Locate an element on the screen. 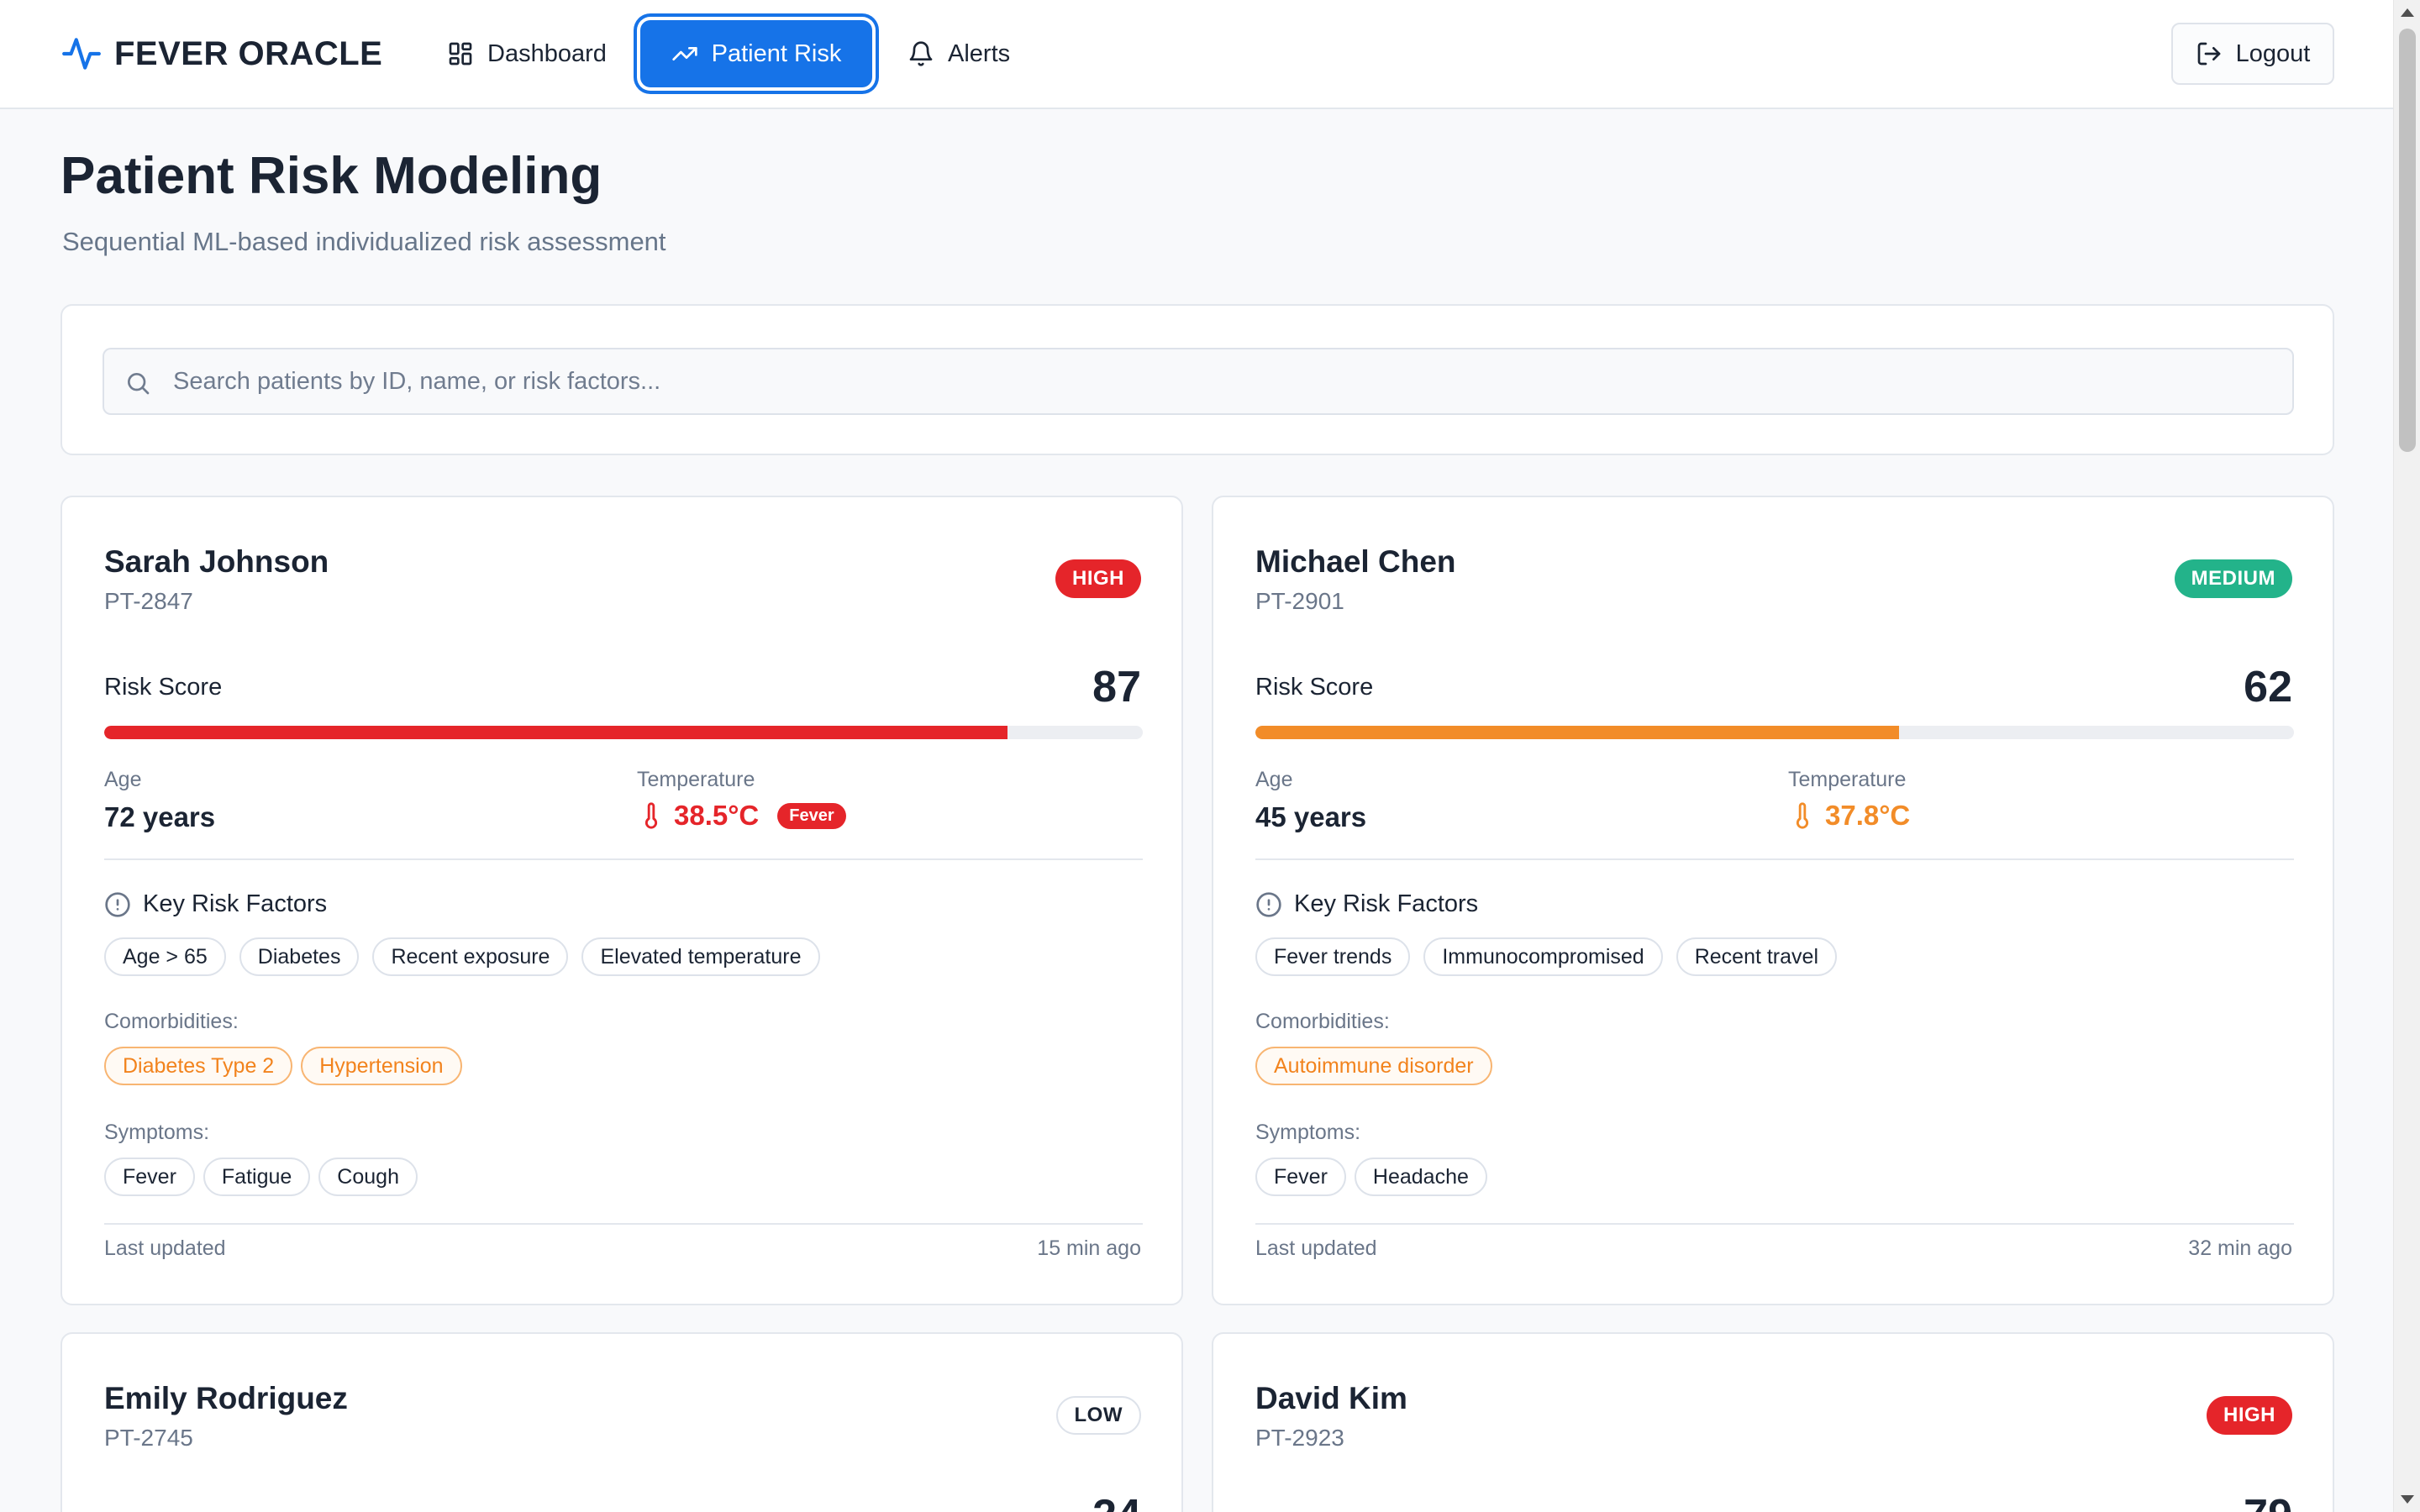 Image resolution: width=2420 pixels, height=1512 pixels. risk-score-value: 24 is located at coordinates (1116, 1501).